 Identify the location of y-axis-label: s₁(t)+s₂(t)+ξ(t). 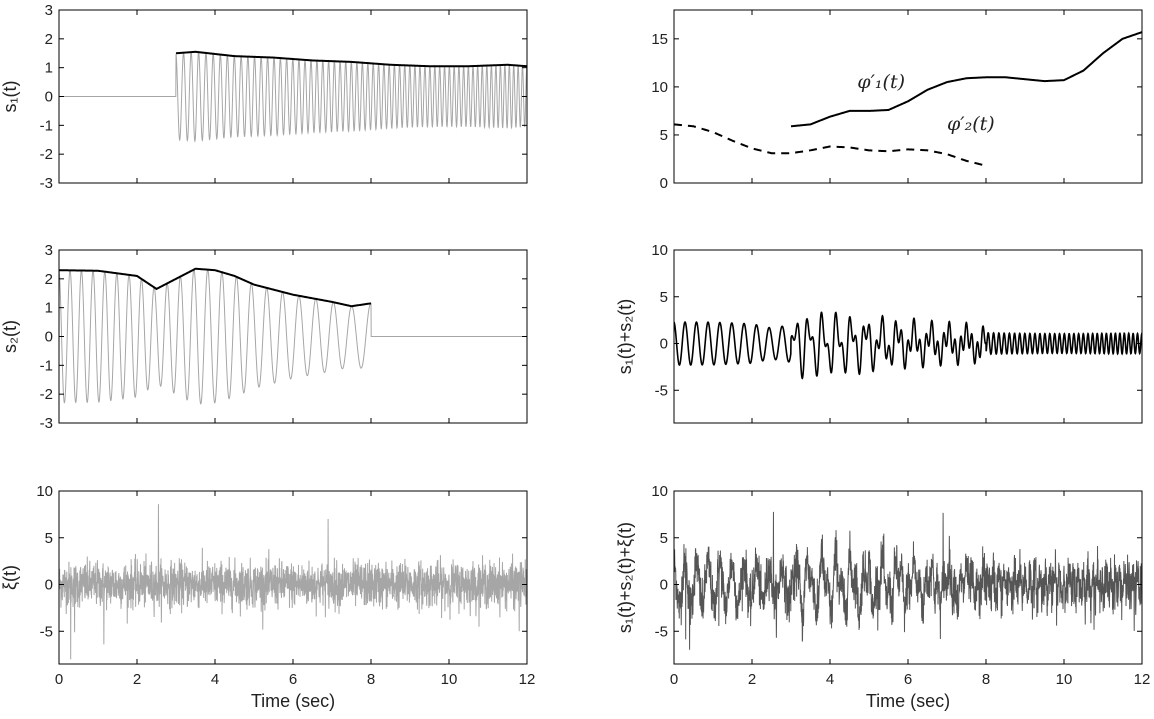
(625, 577).